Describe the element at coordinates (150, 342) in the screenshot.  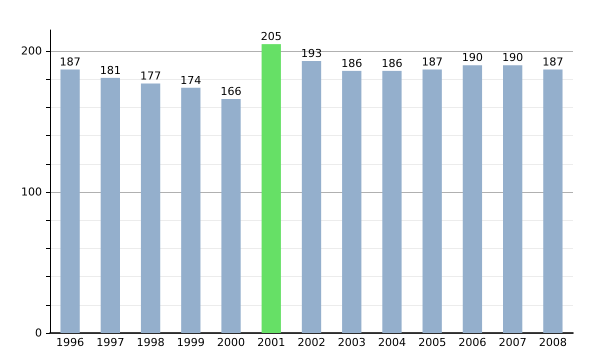
I see `x-tick-label: 1998` at that location.